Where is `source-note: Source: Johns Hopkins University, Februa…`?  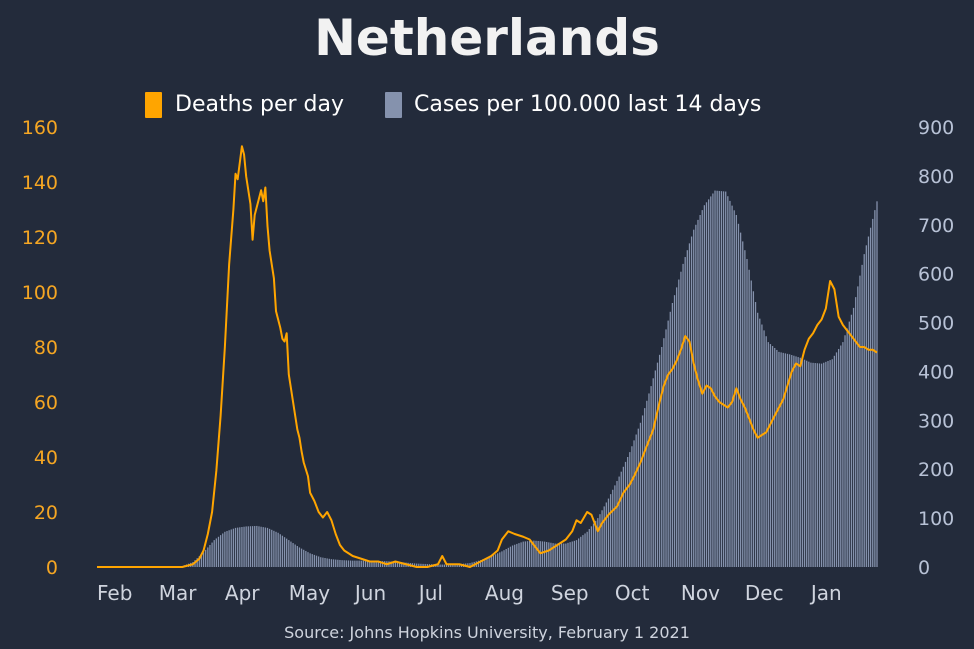
source-note: Source: Johns Hopkins University, Februa… is located at coordinates (487, 632).